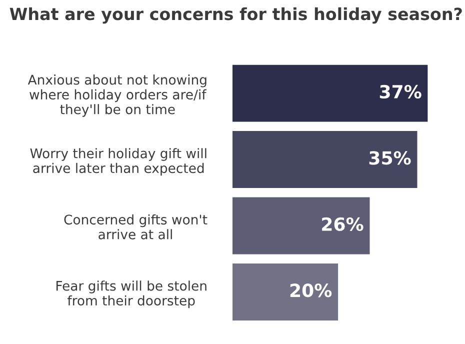  I want to click on data-label: 26%, so click(343, 224).